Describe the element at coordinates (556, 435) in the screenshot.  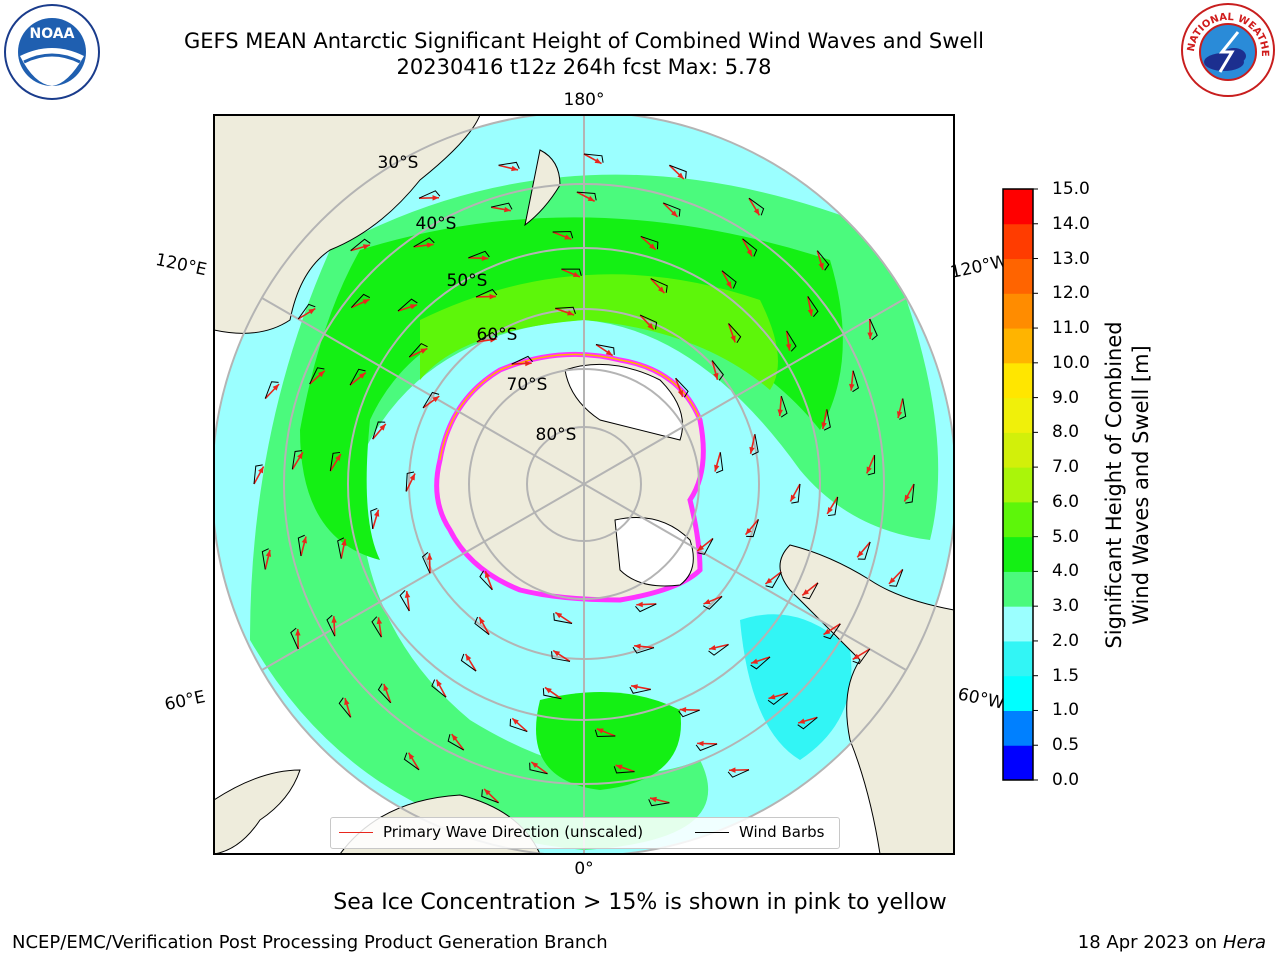
I see `lat-label-80s: 80°S` at that location.